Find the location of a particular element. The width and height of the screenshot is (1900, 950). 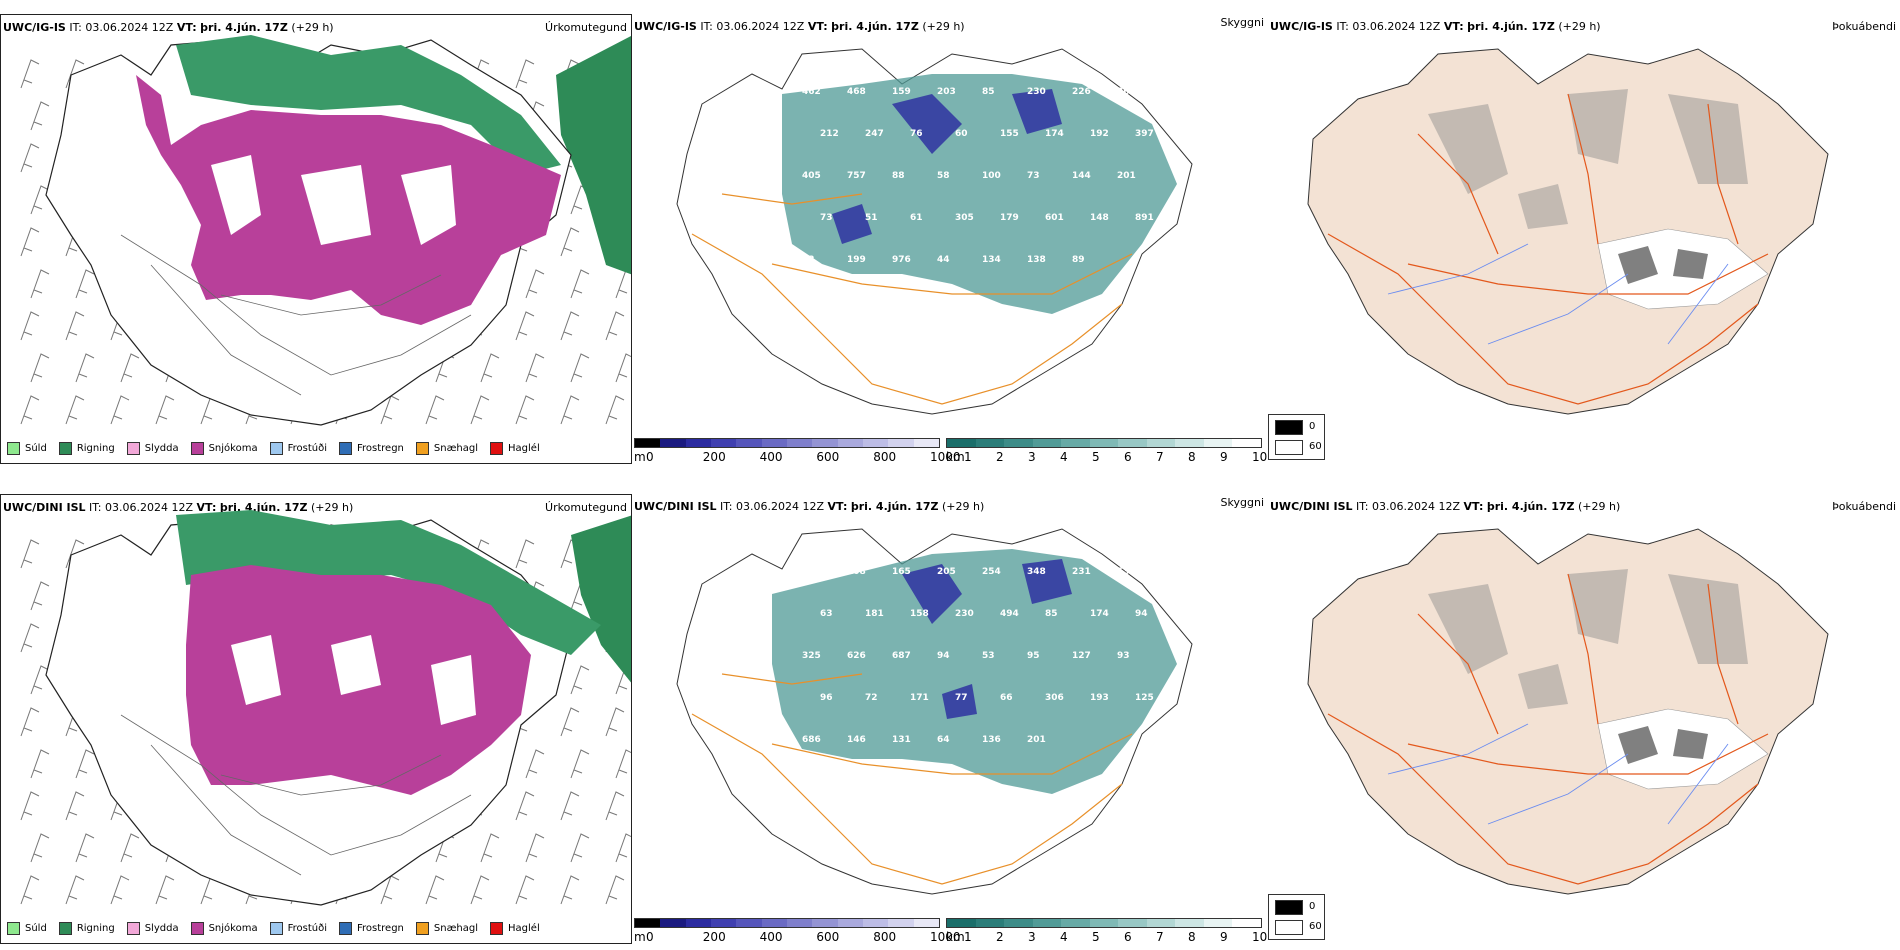

low-cloud-blue is located at coordinates (947, 166).